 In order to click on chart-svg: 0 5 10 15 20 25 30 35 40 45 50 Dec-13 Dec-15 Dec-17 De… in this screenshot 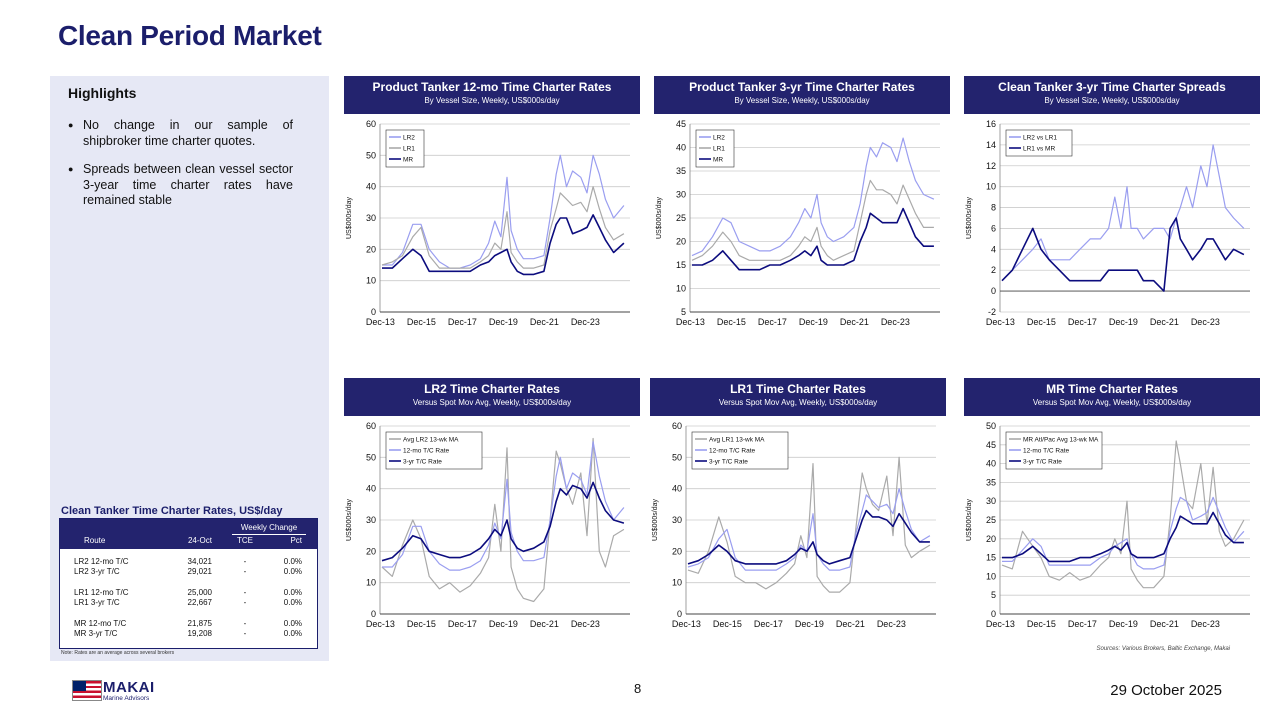, I will do `click(1108, 525)`.